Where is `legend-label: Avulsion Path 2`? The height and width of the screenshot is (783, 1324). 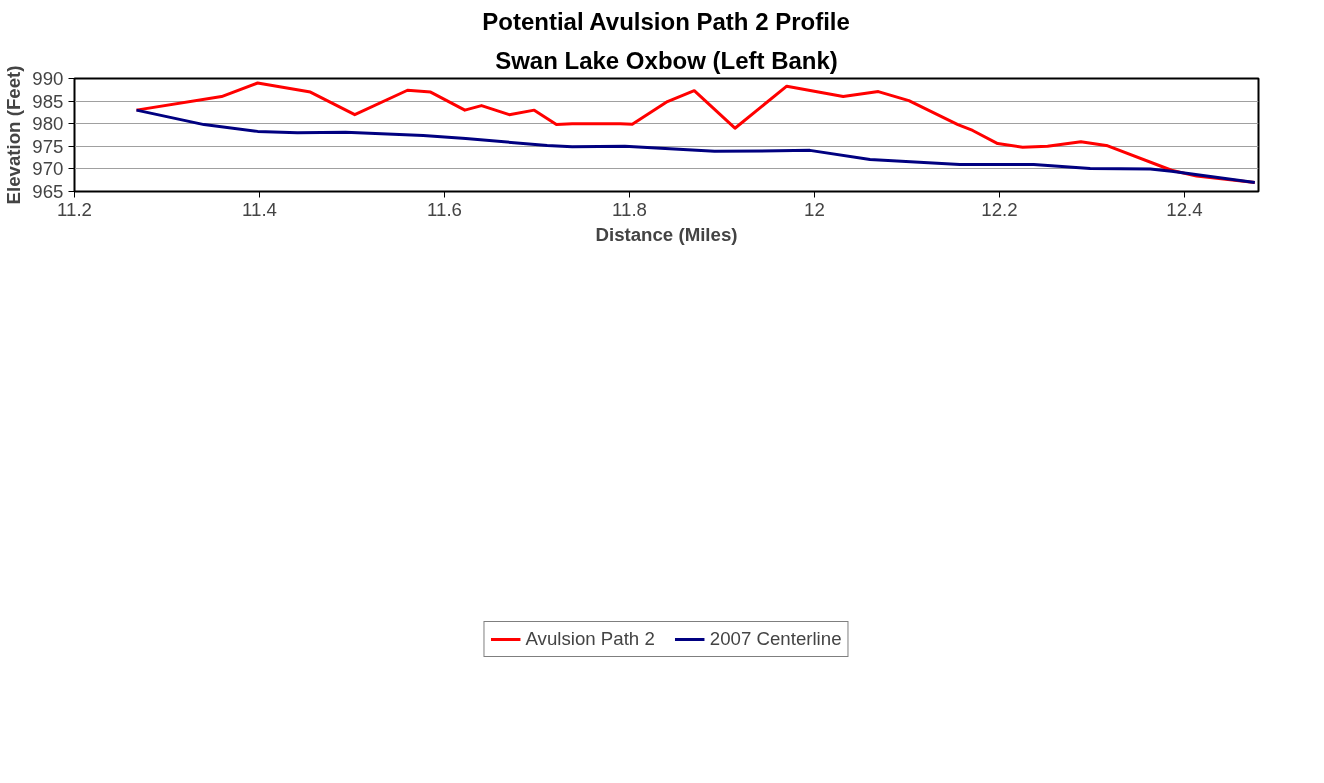 legend-label: Avulsion Path 2 is located at coordinates (590, 638).